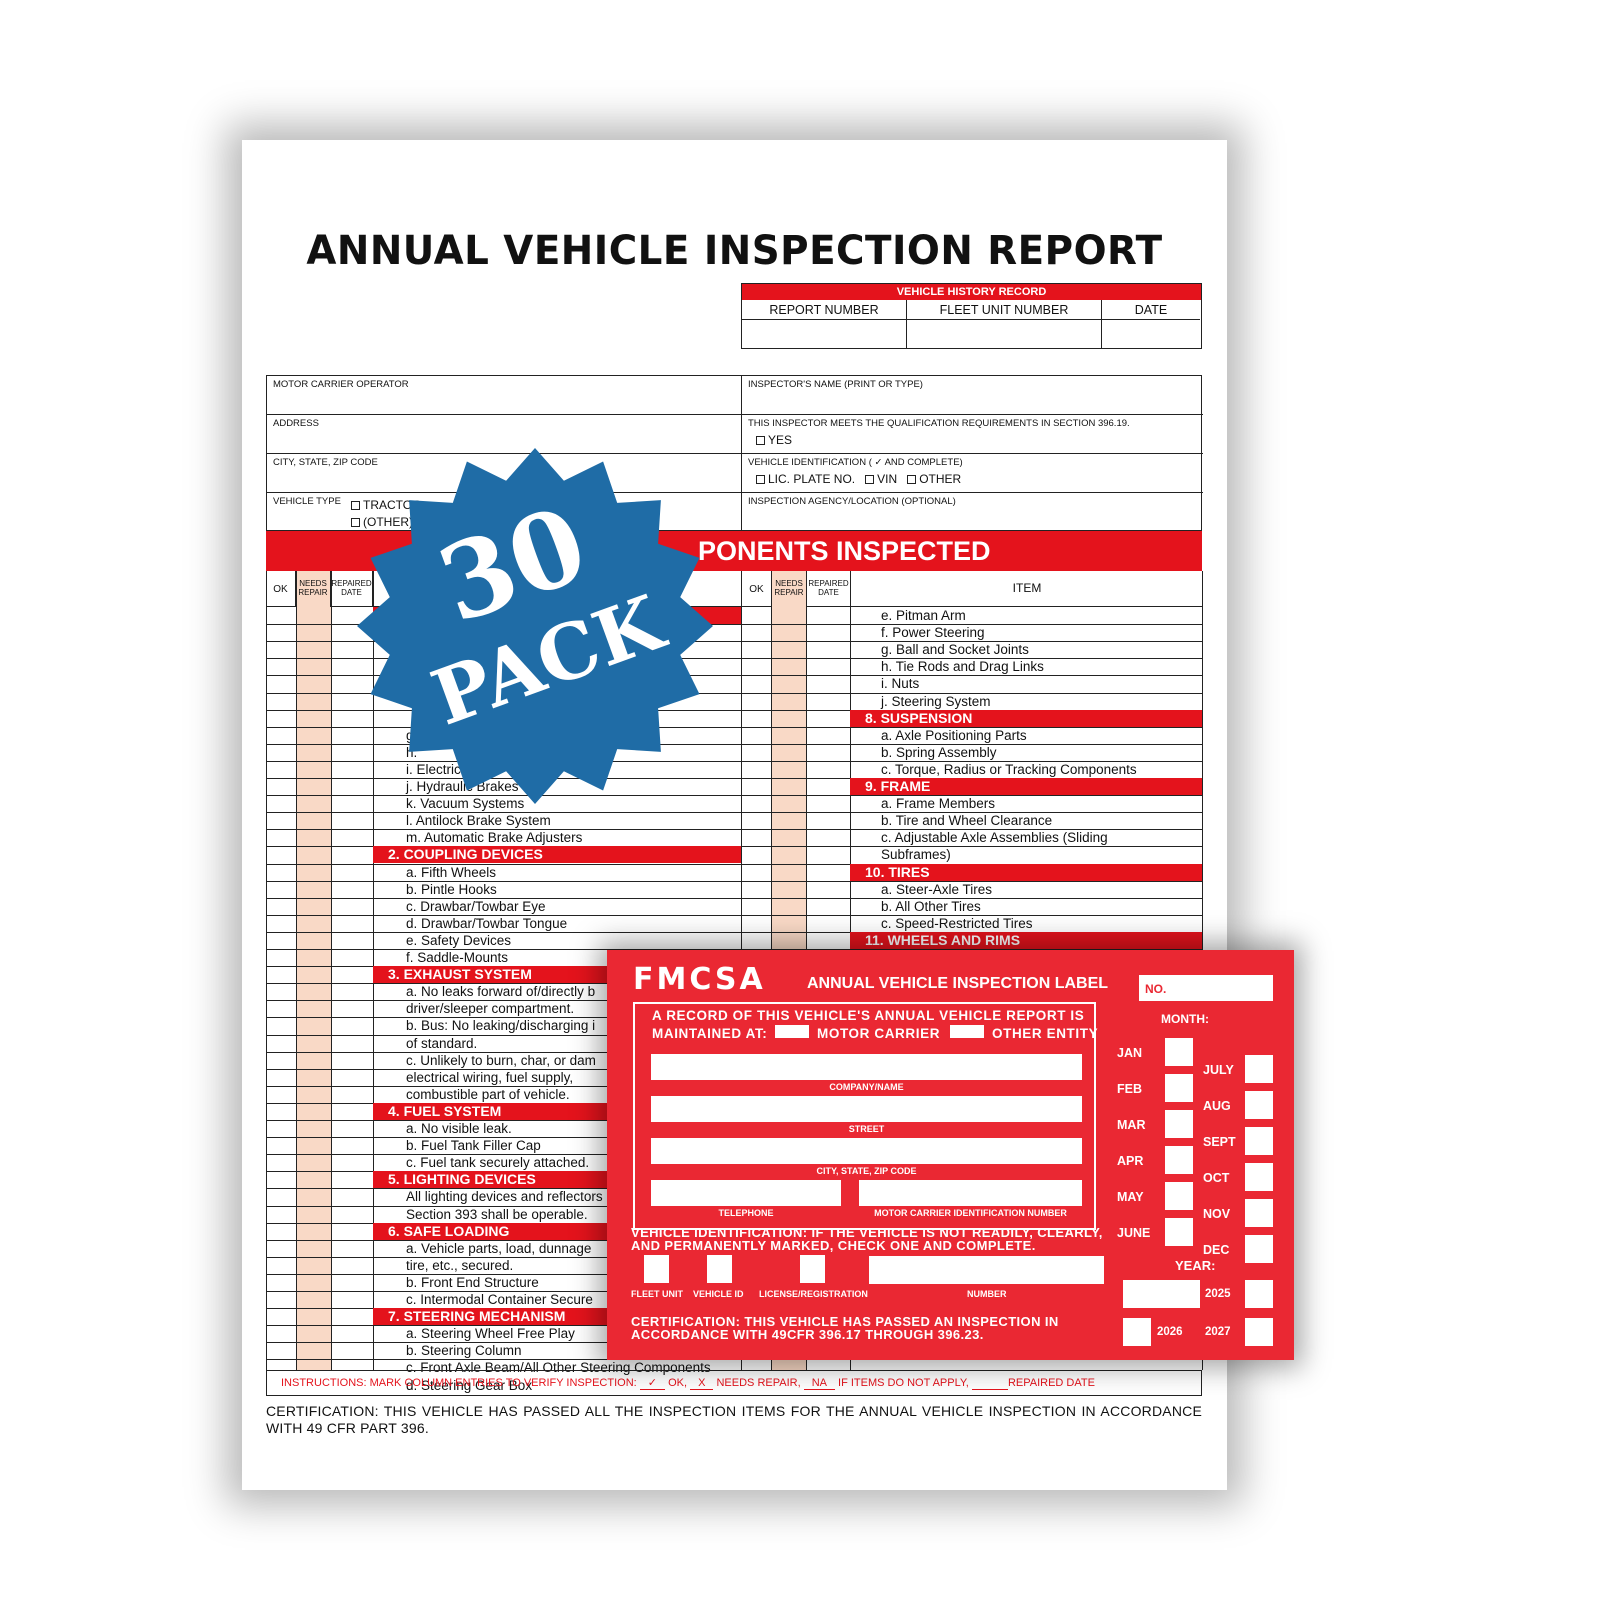 The height and width of the screenshot is (1600, 1600). Describe the element at coordinates (1161, 1294) in the screenshot. I see `year-blank-field` at that location.